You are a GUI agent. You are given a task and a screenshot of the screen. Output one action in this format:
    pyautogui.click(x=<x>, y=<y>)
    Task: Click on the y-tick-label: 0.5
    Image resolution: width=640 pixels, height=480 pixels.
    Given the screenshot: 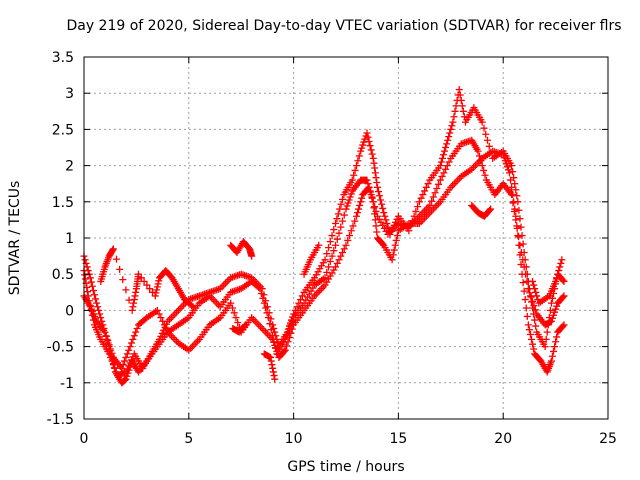 What is the action you would take?
    pyautogui.click(x=63, y=275)
    